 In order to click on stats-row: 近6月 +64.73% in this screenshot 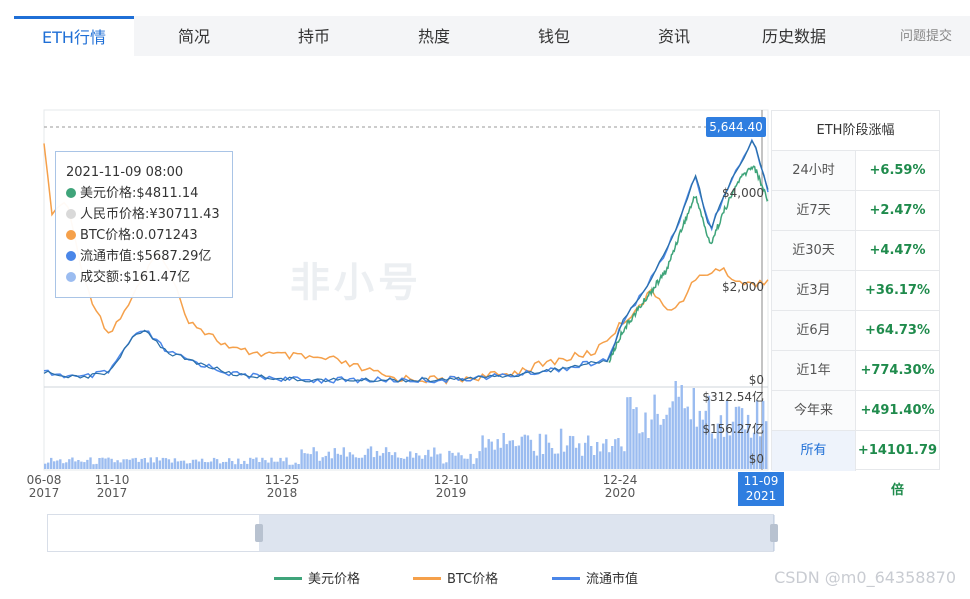, I will do `click(855, 331)`.